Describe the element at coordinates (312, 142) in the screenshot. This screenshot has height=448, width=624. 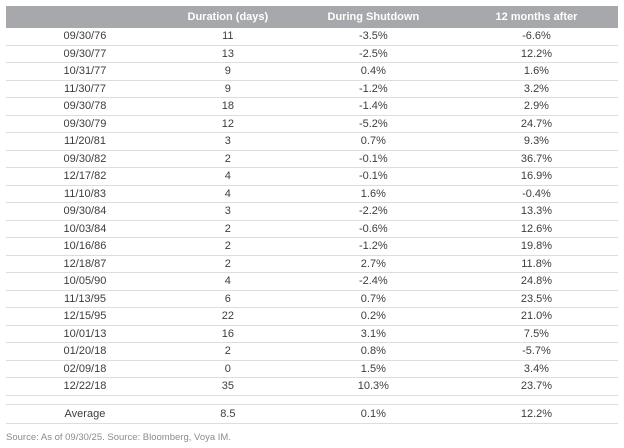
I see `table-row: 11/20/81 3 0.7% 9.3%` at that location.